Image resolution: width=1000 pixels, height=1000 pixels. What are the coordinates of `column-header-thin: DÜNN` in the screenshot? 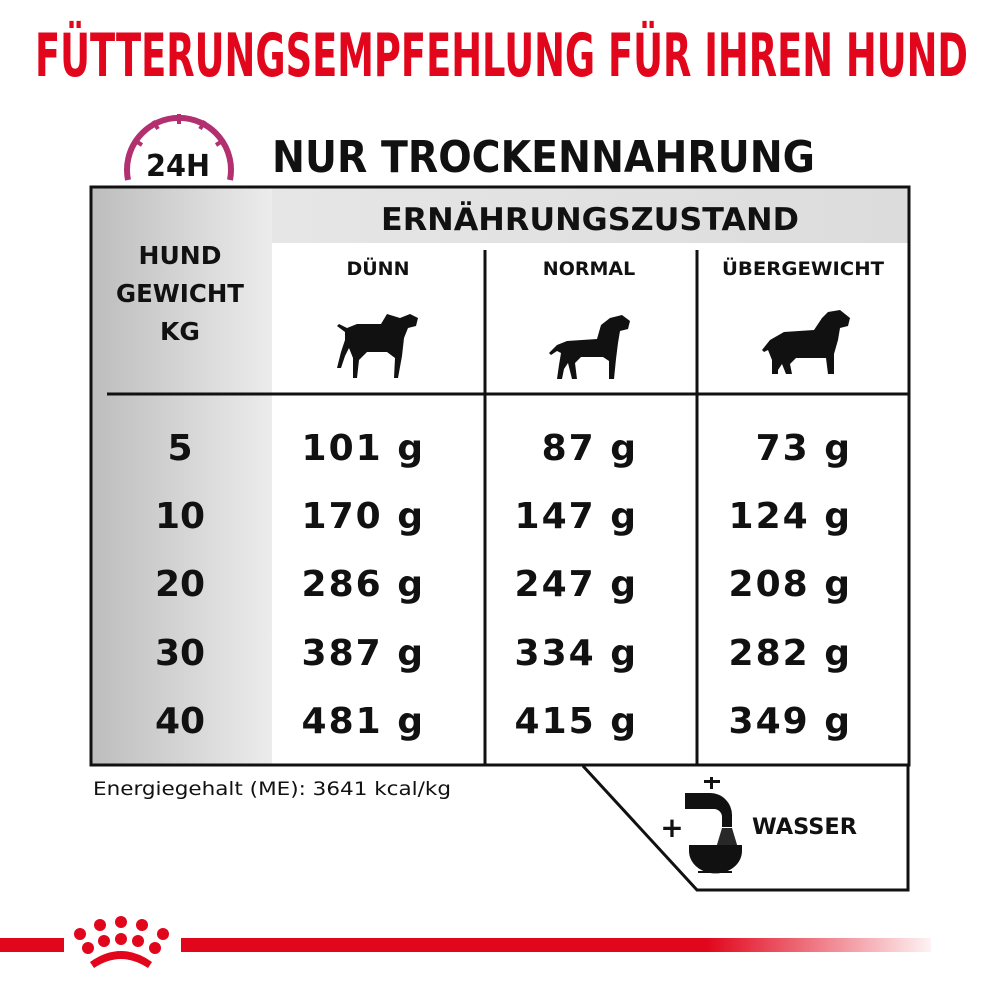 It's located at (377, 268).